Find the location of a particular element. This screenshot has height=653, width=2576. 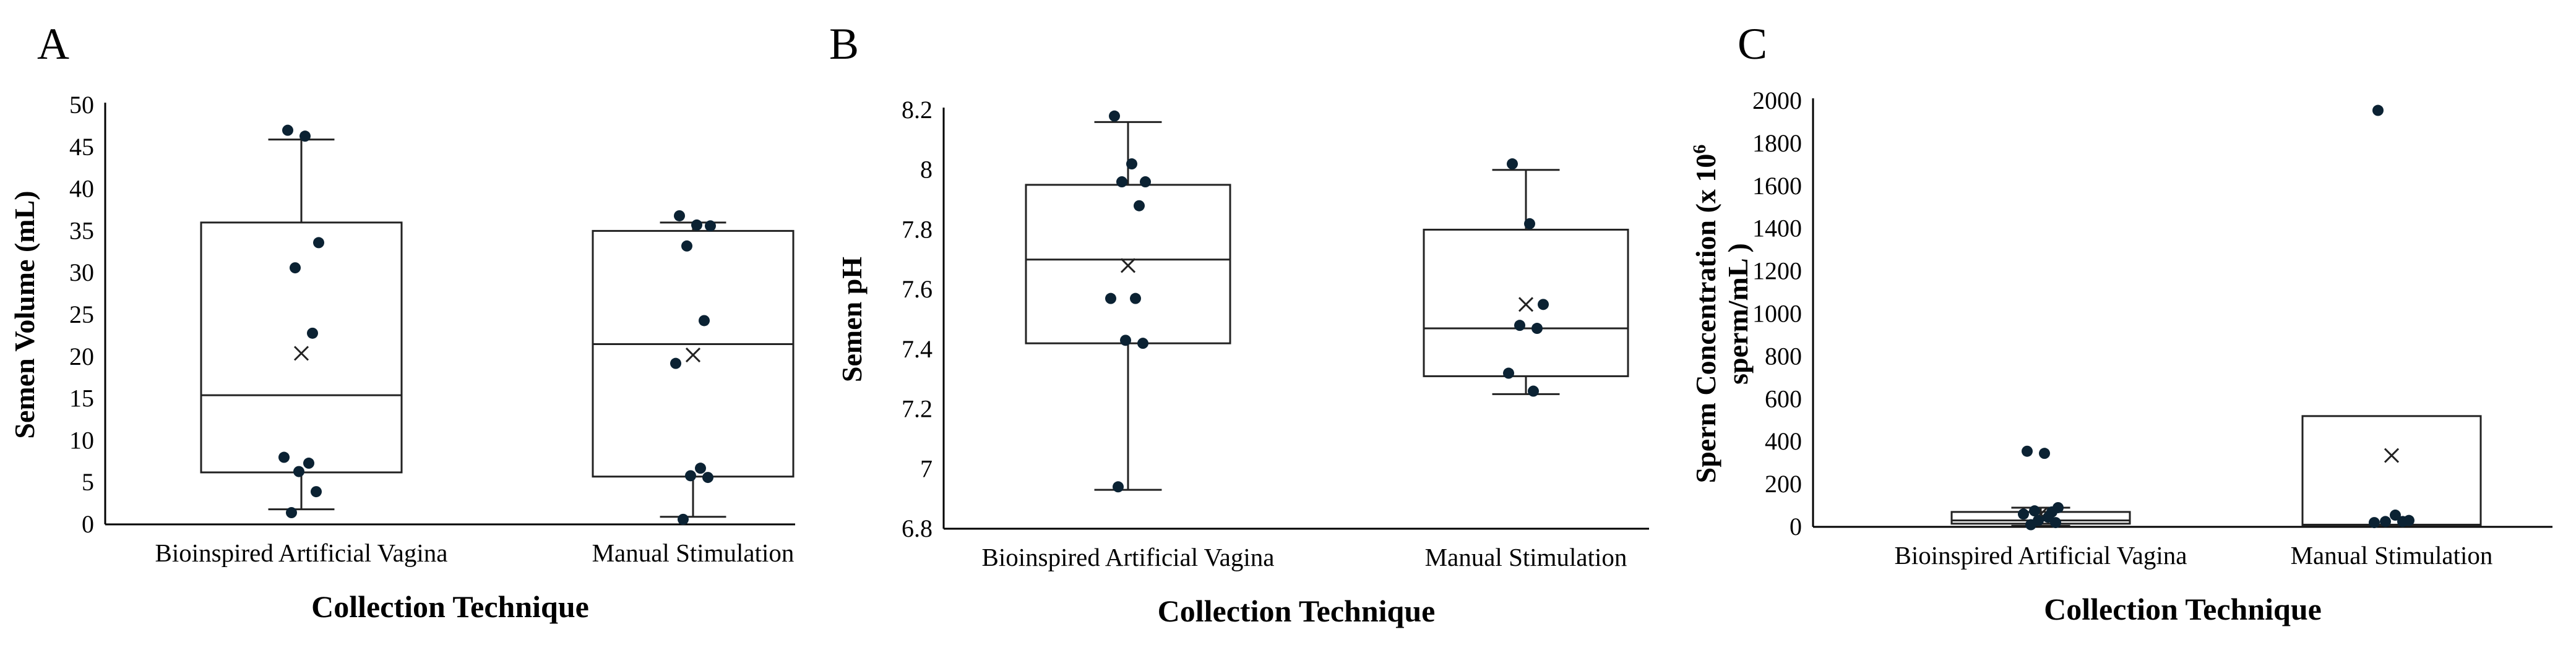

panel-letter: A is located at coordinates (53, 44).